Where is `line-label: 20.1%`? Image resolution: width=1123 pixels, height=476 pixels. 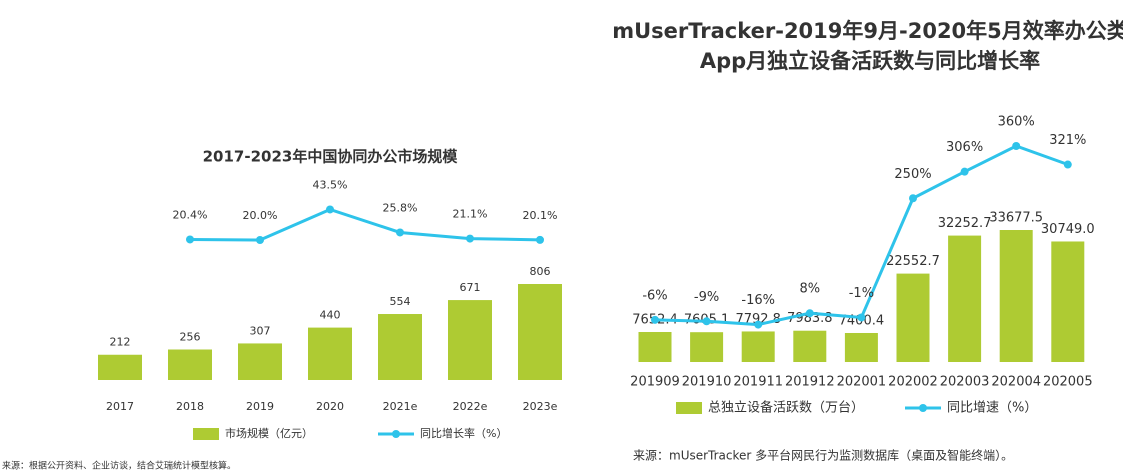
line-label: 20.1% is located at coordinates (540, 215).